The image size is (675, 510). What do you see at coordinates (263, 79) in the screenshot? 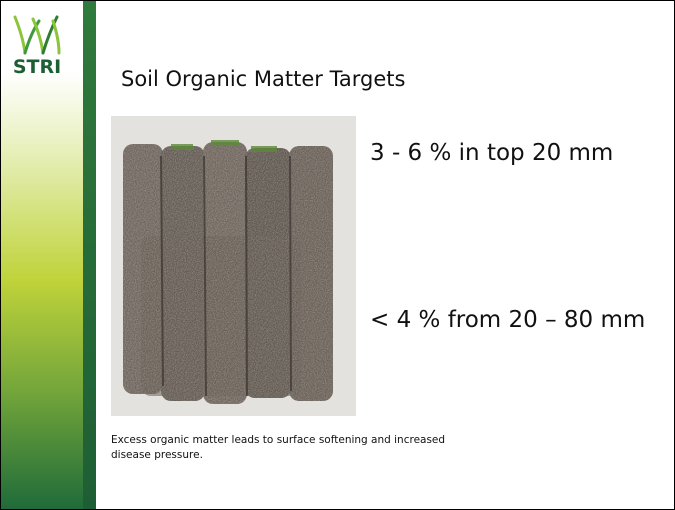
I see `slide-title: Soil Organic Matter Targets` at bounding box center [263, 79].